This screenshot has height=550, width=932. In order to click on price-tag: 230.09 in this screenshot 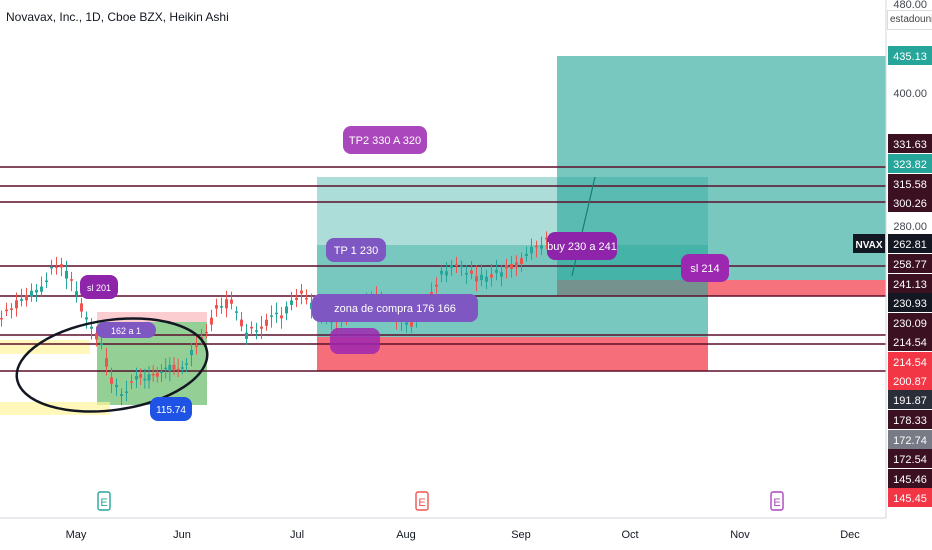, I will do `click(910, 324)`.